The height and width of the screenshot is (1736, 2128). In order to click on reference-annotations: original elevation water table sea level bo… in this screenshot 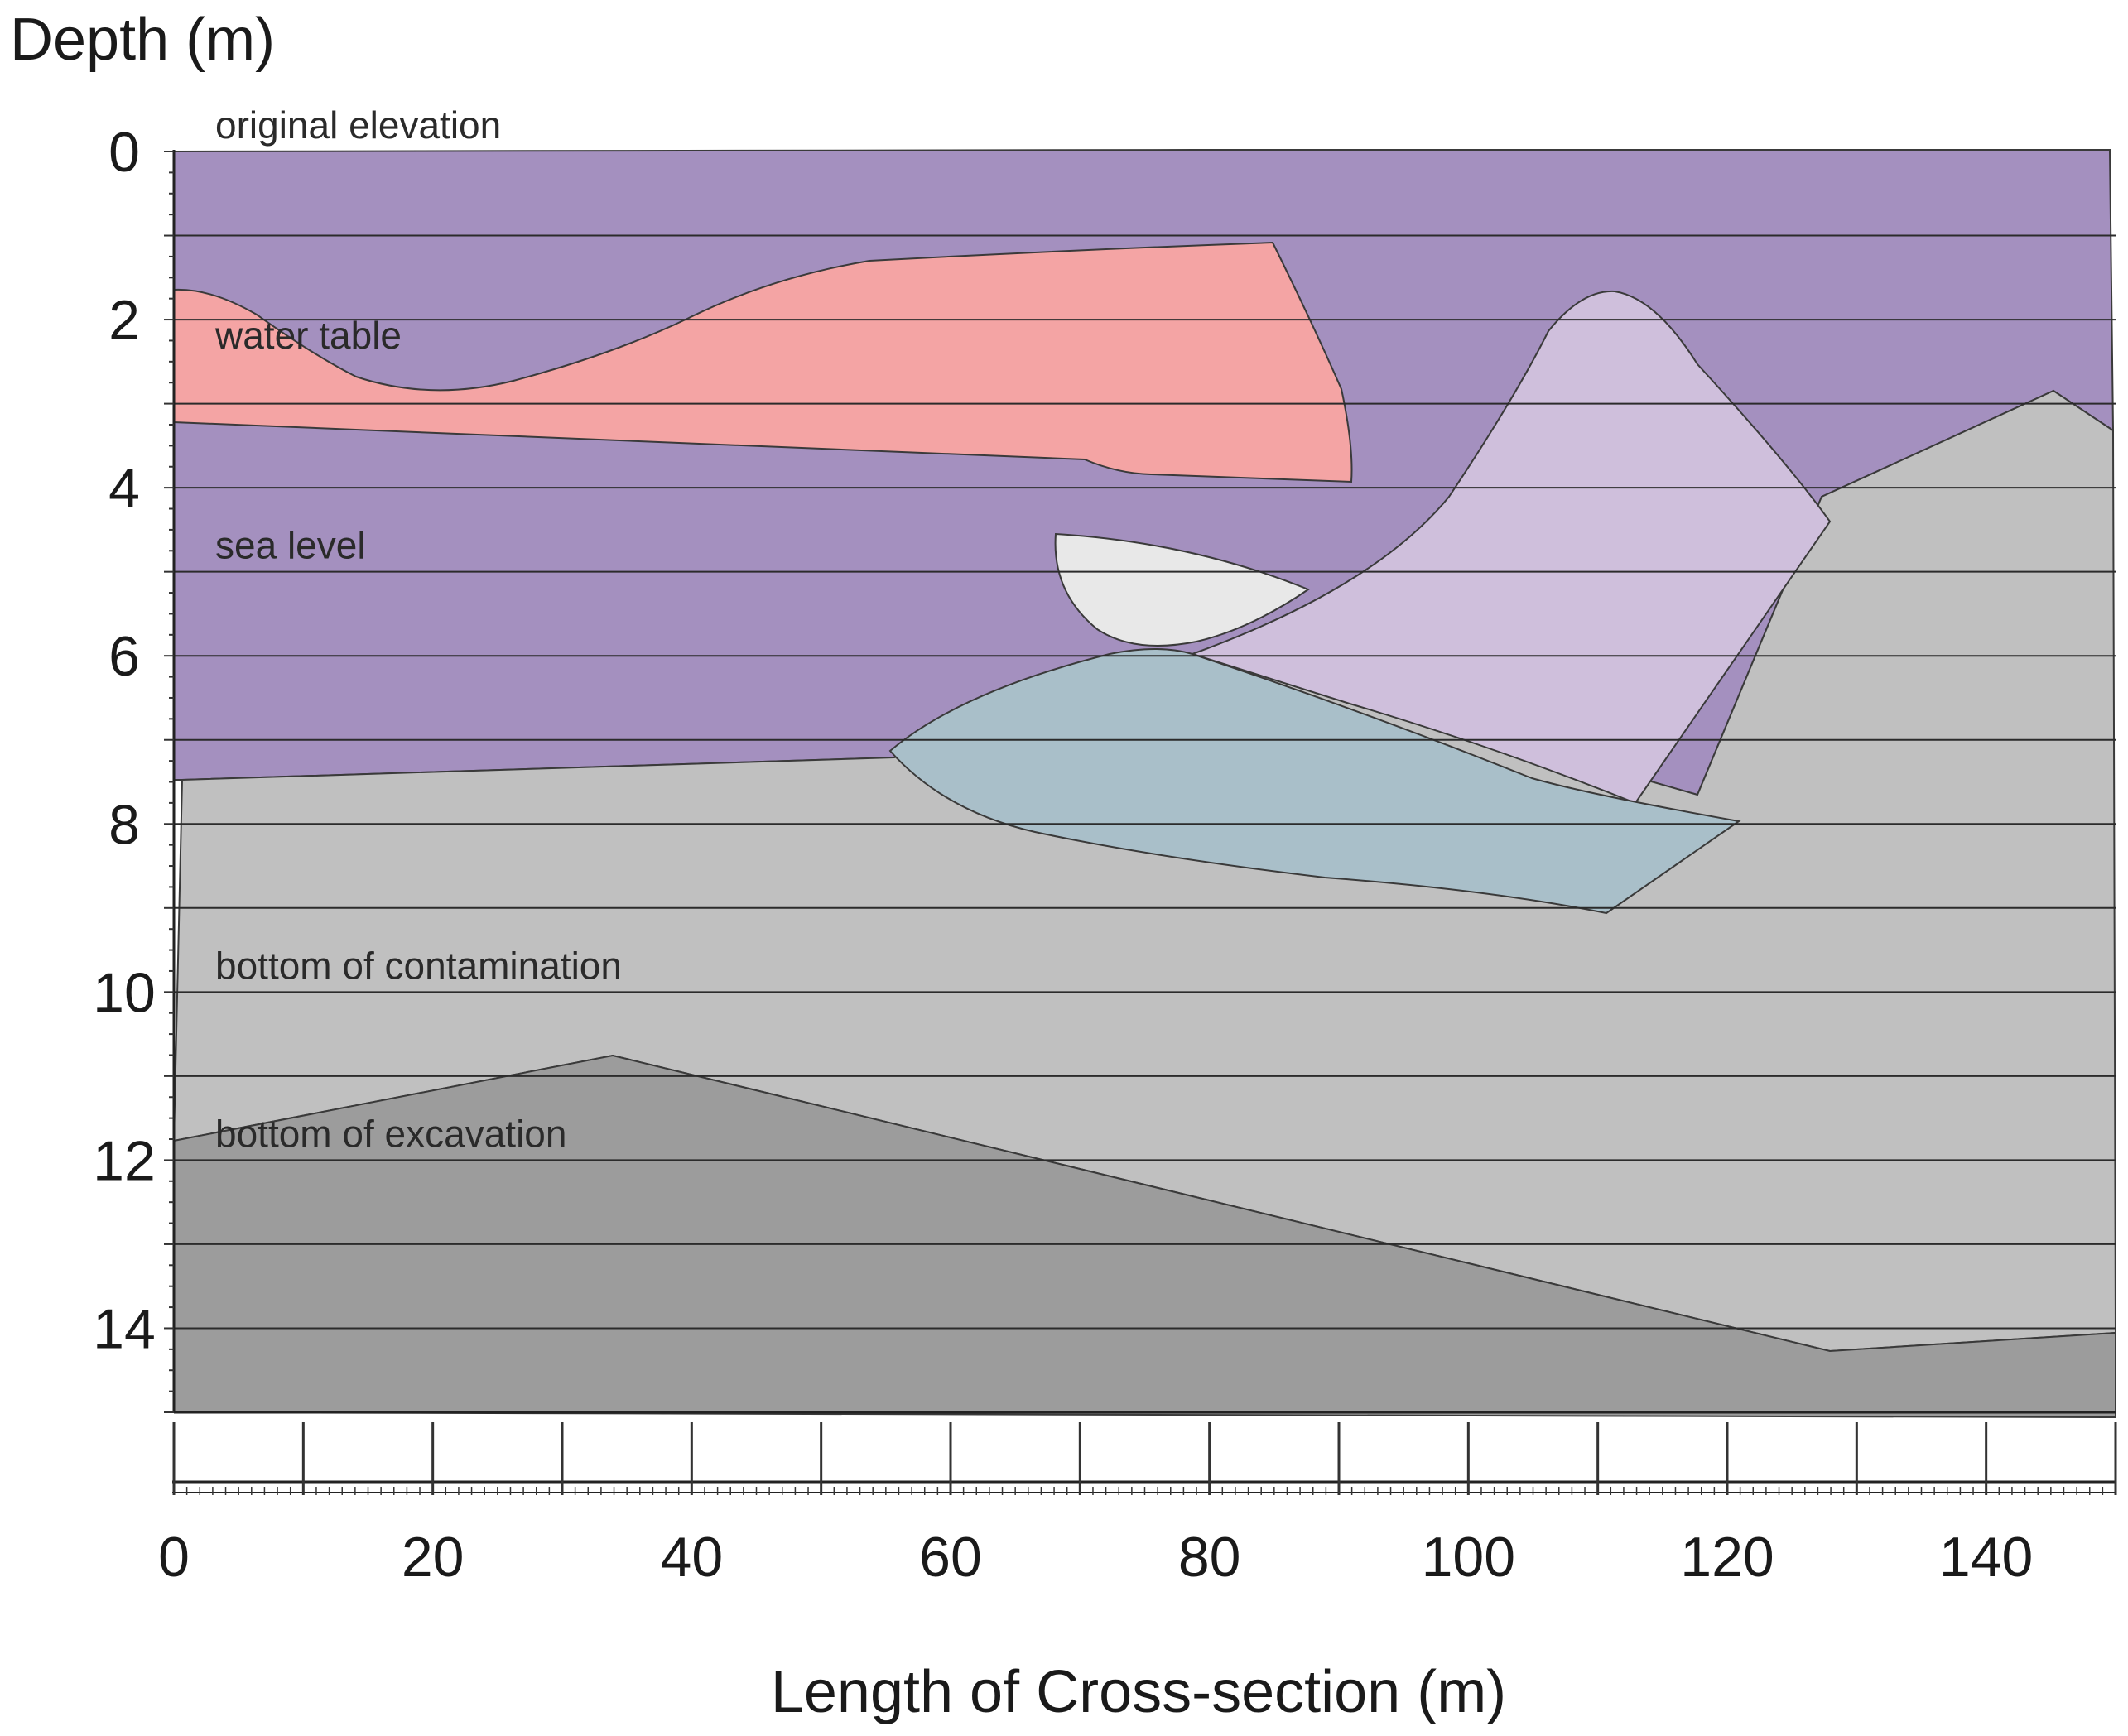, I will do `click(418, 629)`.